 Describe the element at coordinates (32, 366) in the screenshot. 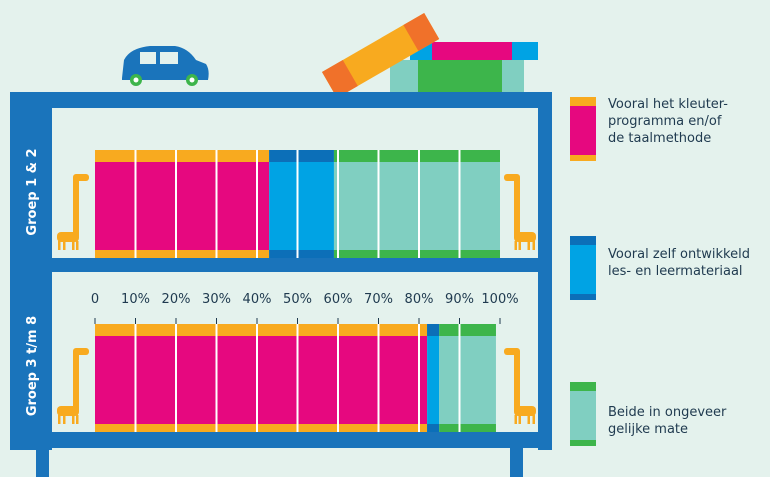

I see `category-label: Groep 3 t/m 8` at that location.